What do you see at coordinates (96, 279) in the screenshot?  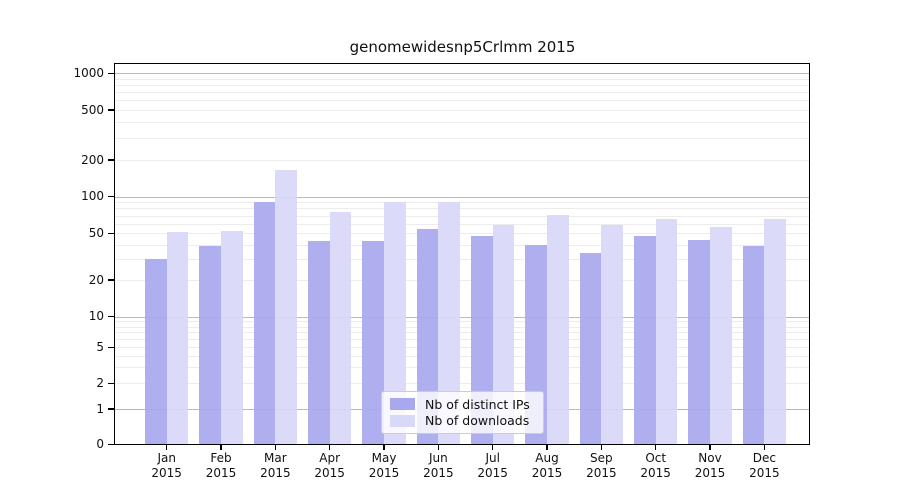 I see `y-tick-label: 20` at bounding box center [96, 279].